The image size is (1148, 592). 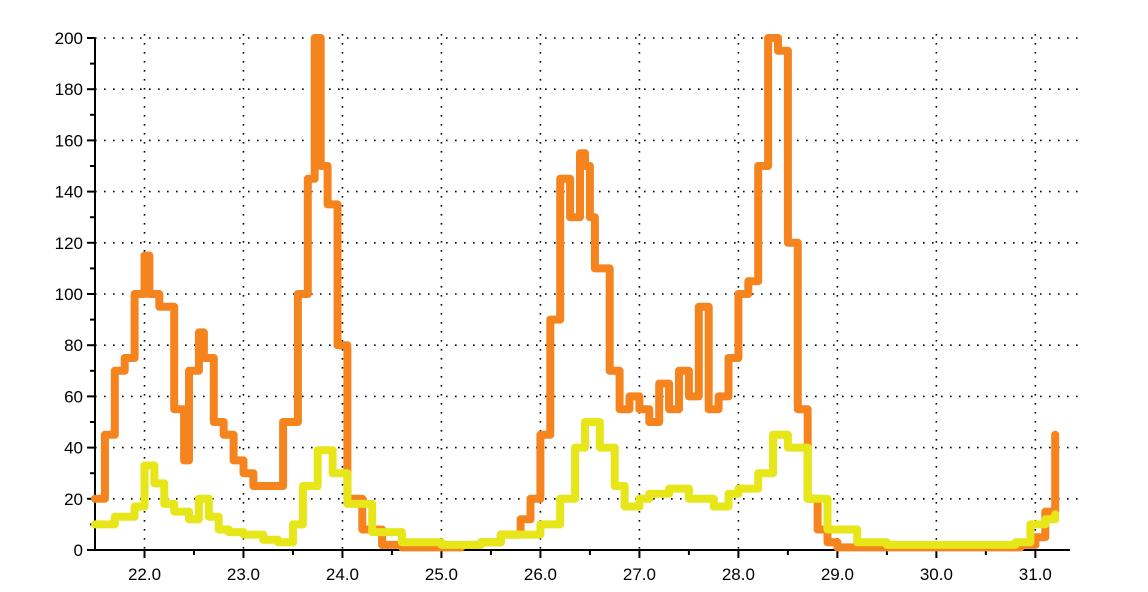 What do you see at coordinates (144, 574) in the screenshot?
I see `x-tick-label-0: 22.0` at bounding box center [144, 574].